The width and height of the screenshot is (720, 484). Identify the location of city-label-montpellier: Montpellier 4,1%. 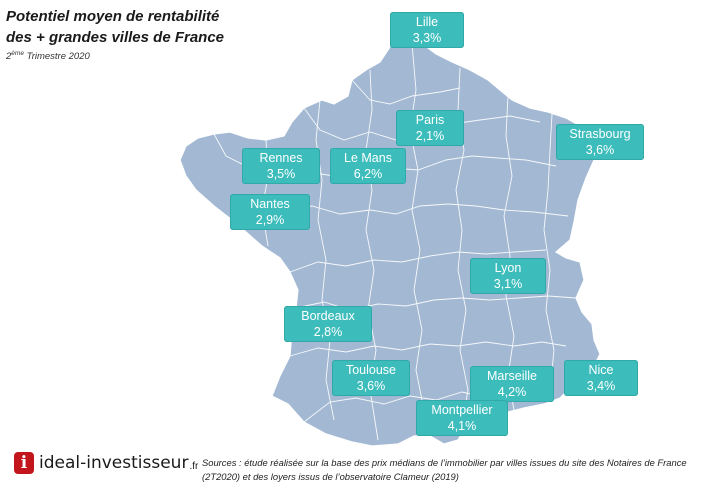
(462, 418).